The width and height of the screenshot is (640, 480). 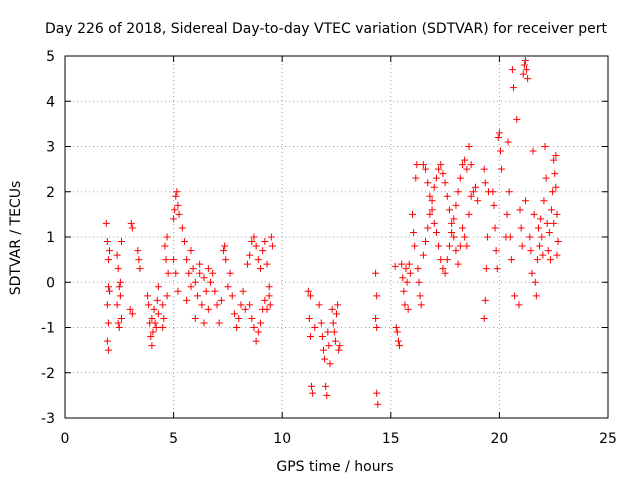 I want to click on y-tick-label: 0, so click(x=50, y=283).